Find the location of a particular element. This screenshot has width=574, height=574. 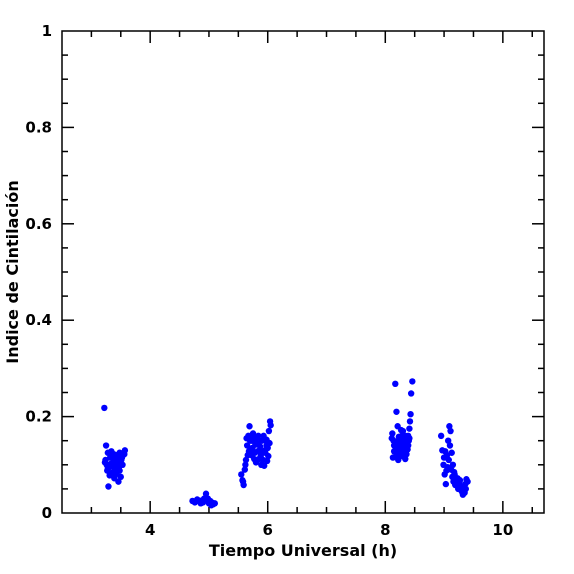

y-tick-label: 1 is located at coordinates (47, 31).